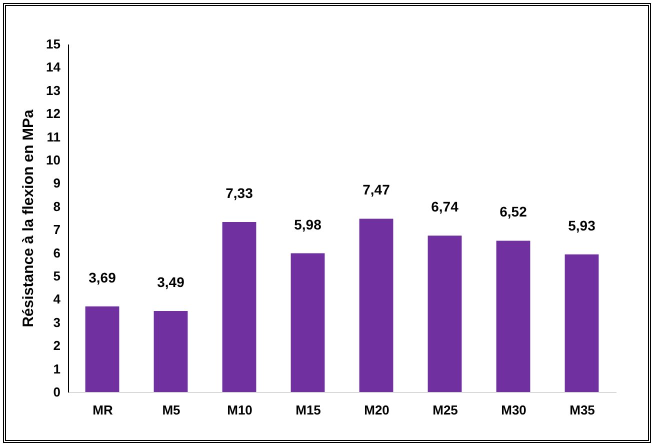  I want to click on y-tick-label: 12, so click(53, 114).